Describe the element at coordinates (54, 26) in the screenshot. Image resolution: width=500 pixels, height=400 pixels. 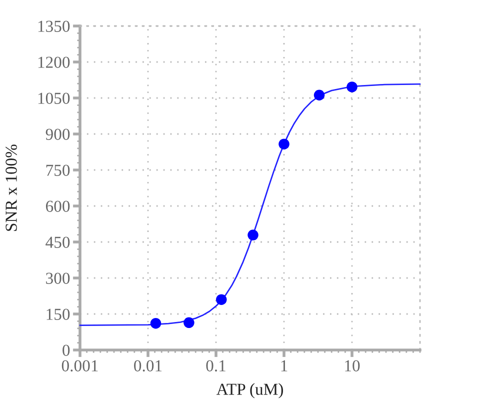
I see `y-tick-label: 1350` at that location.